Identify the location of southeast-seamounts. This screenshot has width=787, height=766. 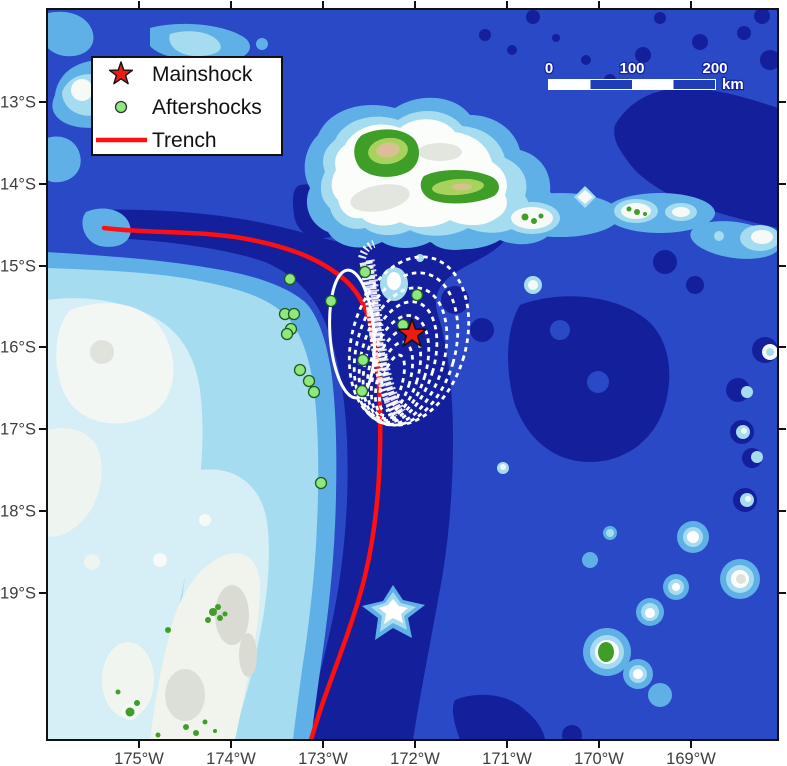
(671, 614).